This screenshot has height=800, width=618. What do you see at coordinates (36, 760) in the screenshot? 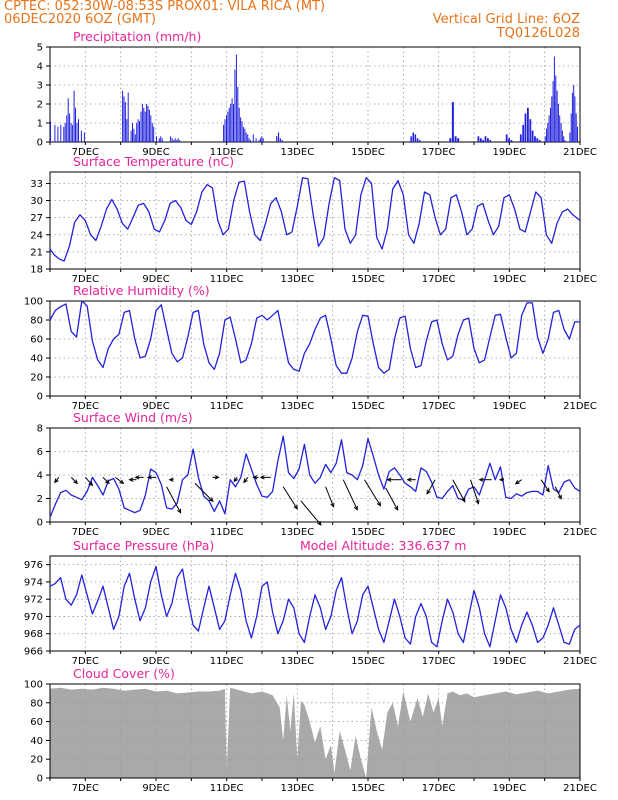
I see `y-tick-label: 20` at bounding box center [36, 760].